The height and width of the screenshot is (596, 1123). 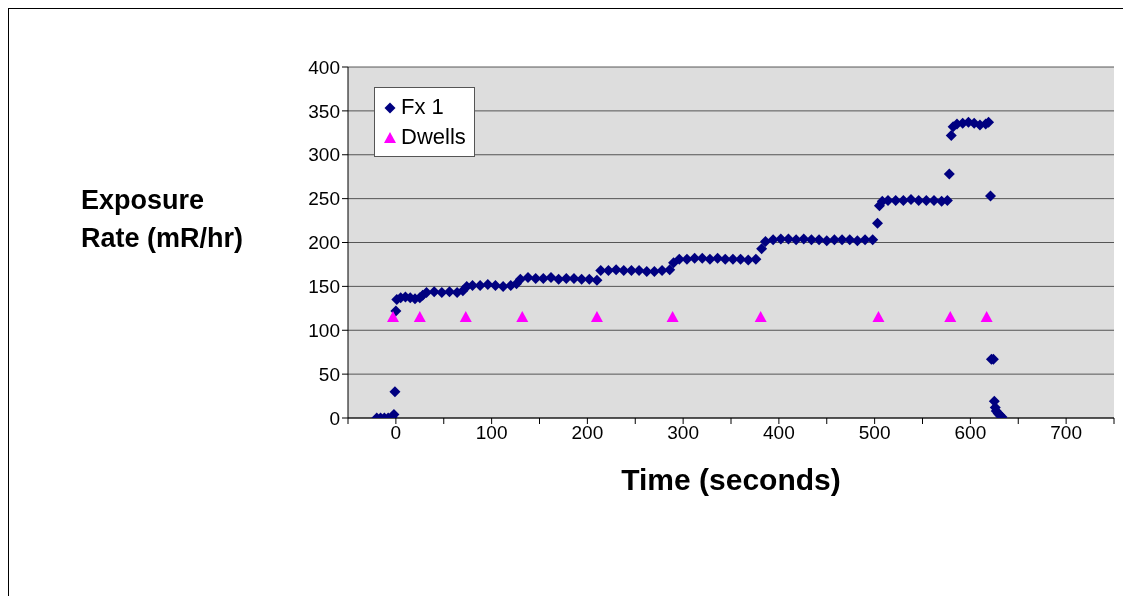 What do you see at coordinates (324, 155) in the screenshot?
I see `y-tick-label: 300` at bounding box center [324, 155].